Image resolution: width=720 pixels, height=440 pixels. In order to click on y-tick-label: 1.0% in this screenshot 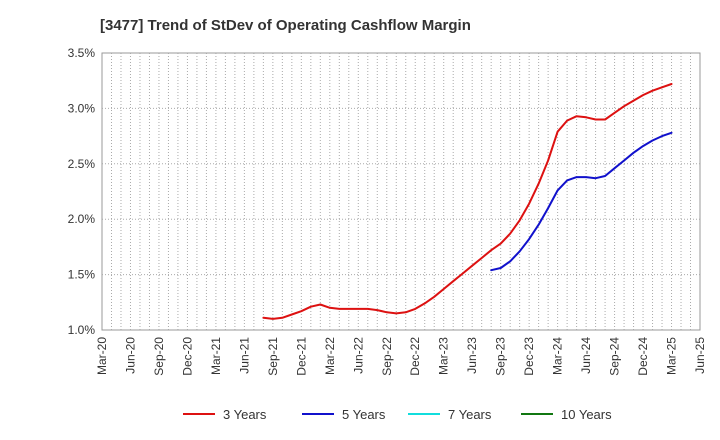, I will do `click(82, 330)`.